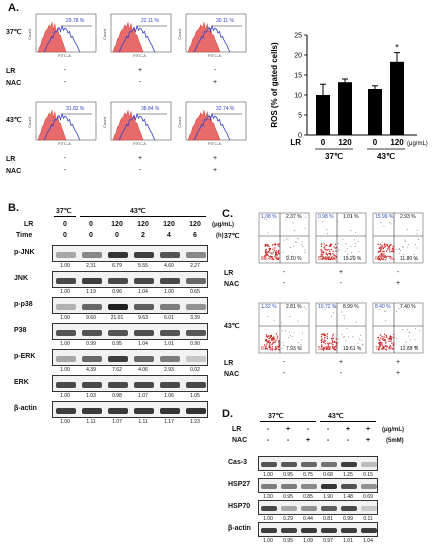 The width and height of the screenshot is (435, 550). I want to click on blot-label: β-actin, so click(239, 528).